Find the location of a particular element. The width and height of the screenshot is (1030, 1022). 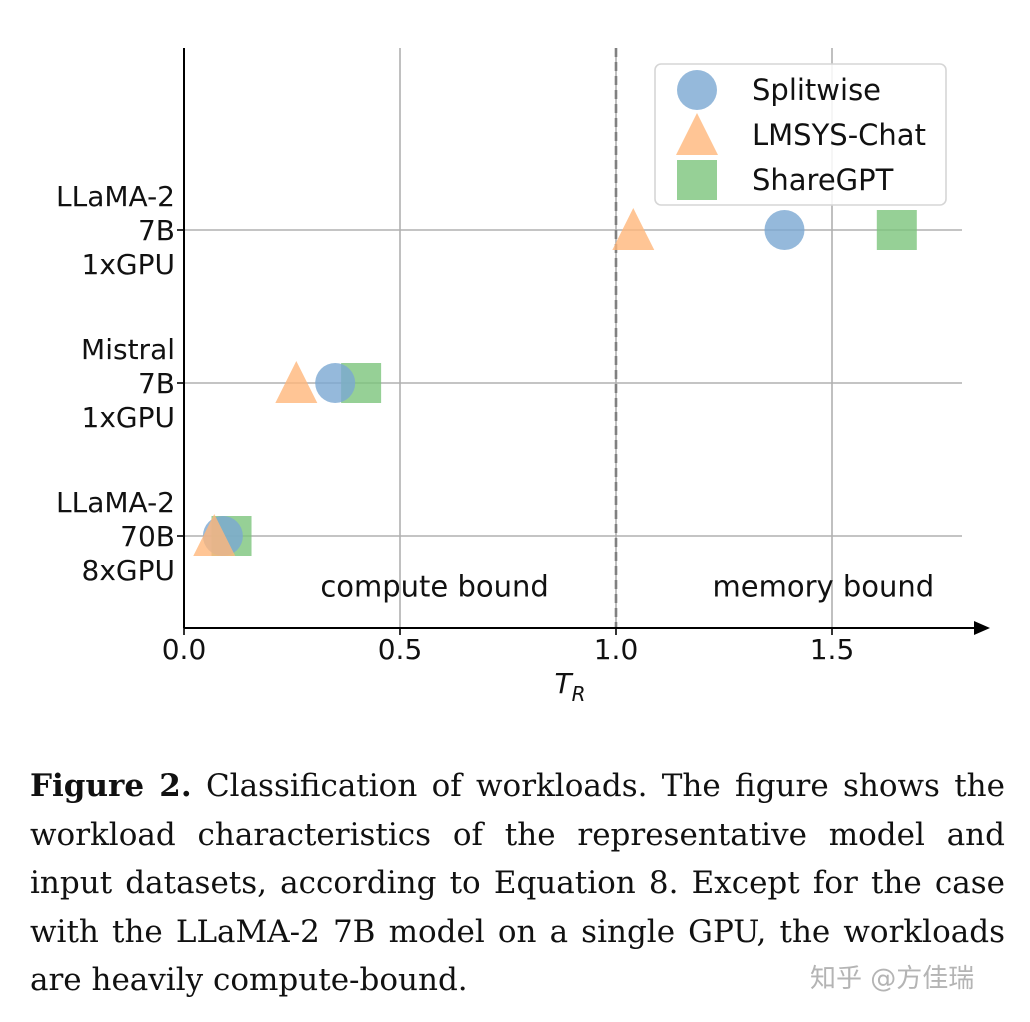

annotation-label: memory bound is located at coordinates (824, 586).